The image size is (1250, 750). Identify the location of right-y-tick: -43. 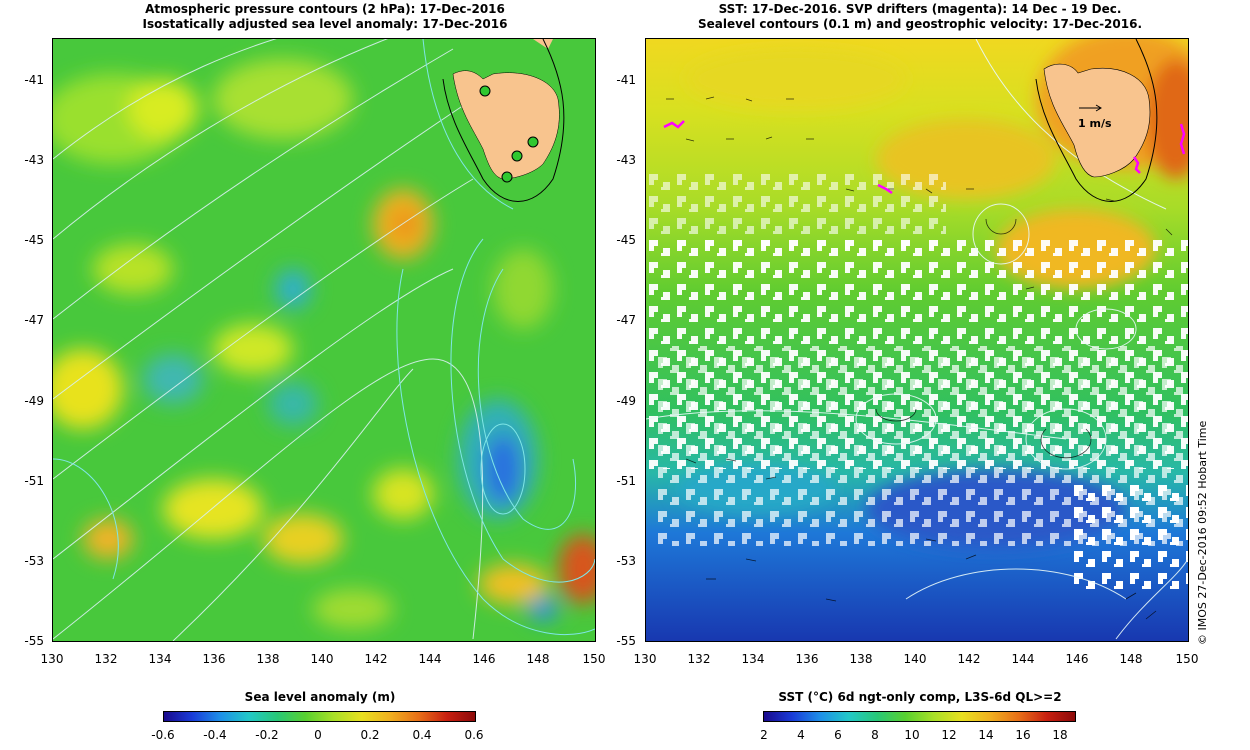
(626, 160).